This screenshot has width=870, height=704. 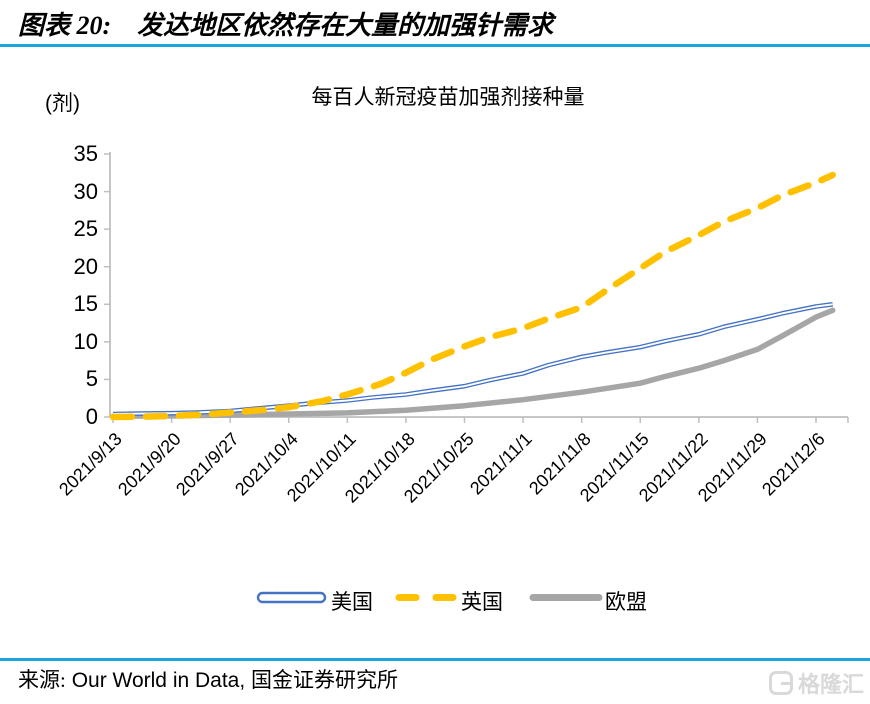 I want to click on legend-swatch-us, so click(x=291, y=597).